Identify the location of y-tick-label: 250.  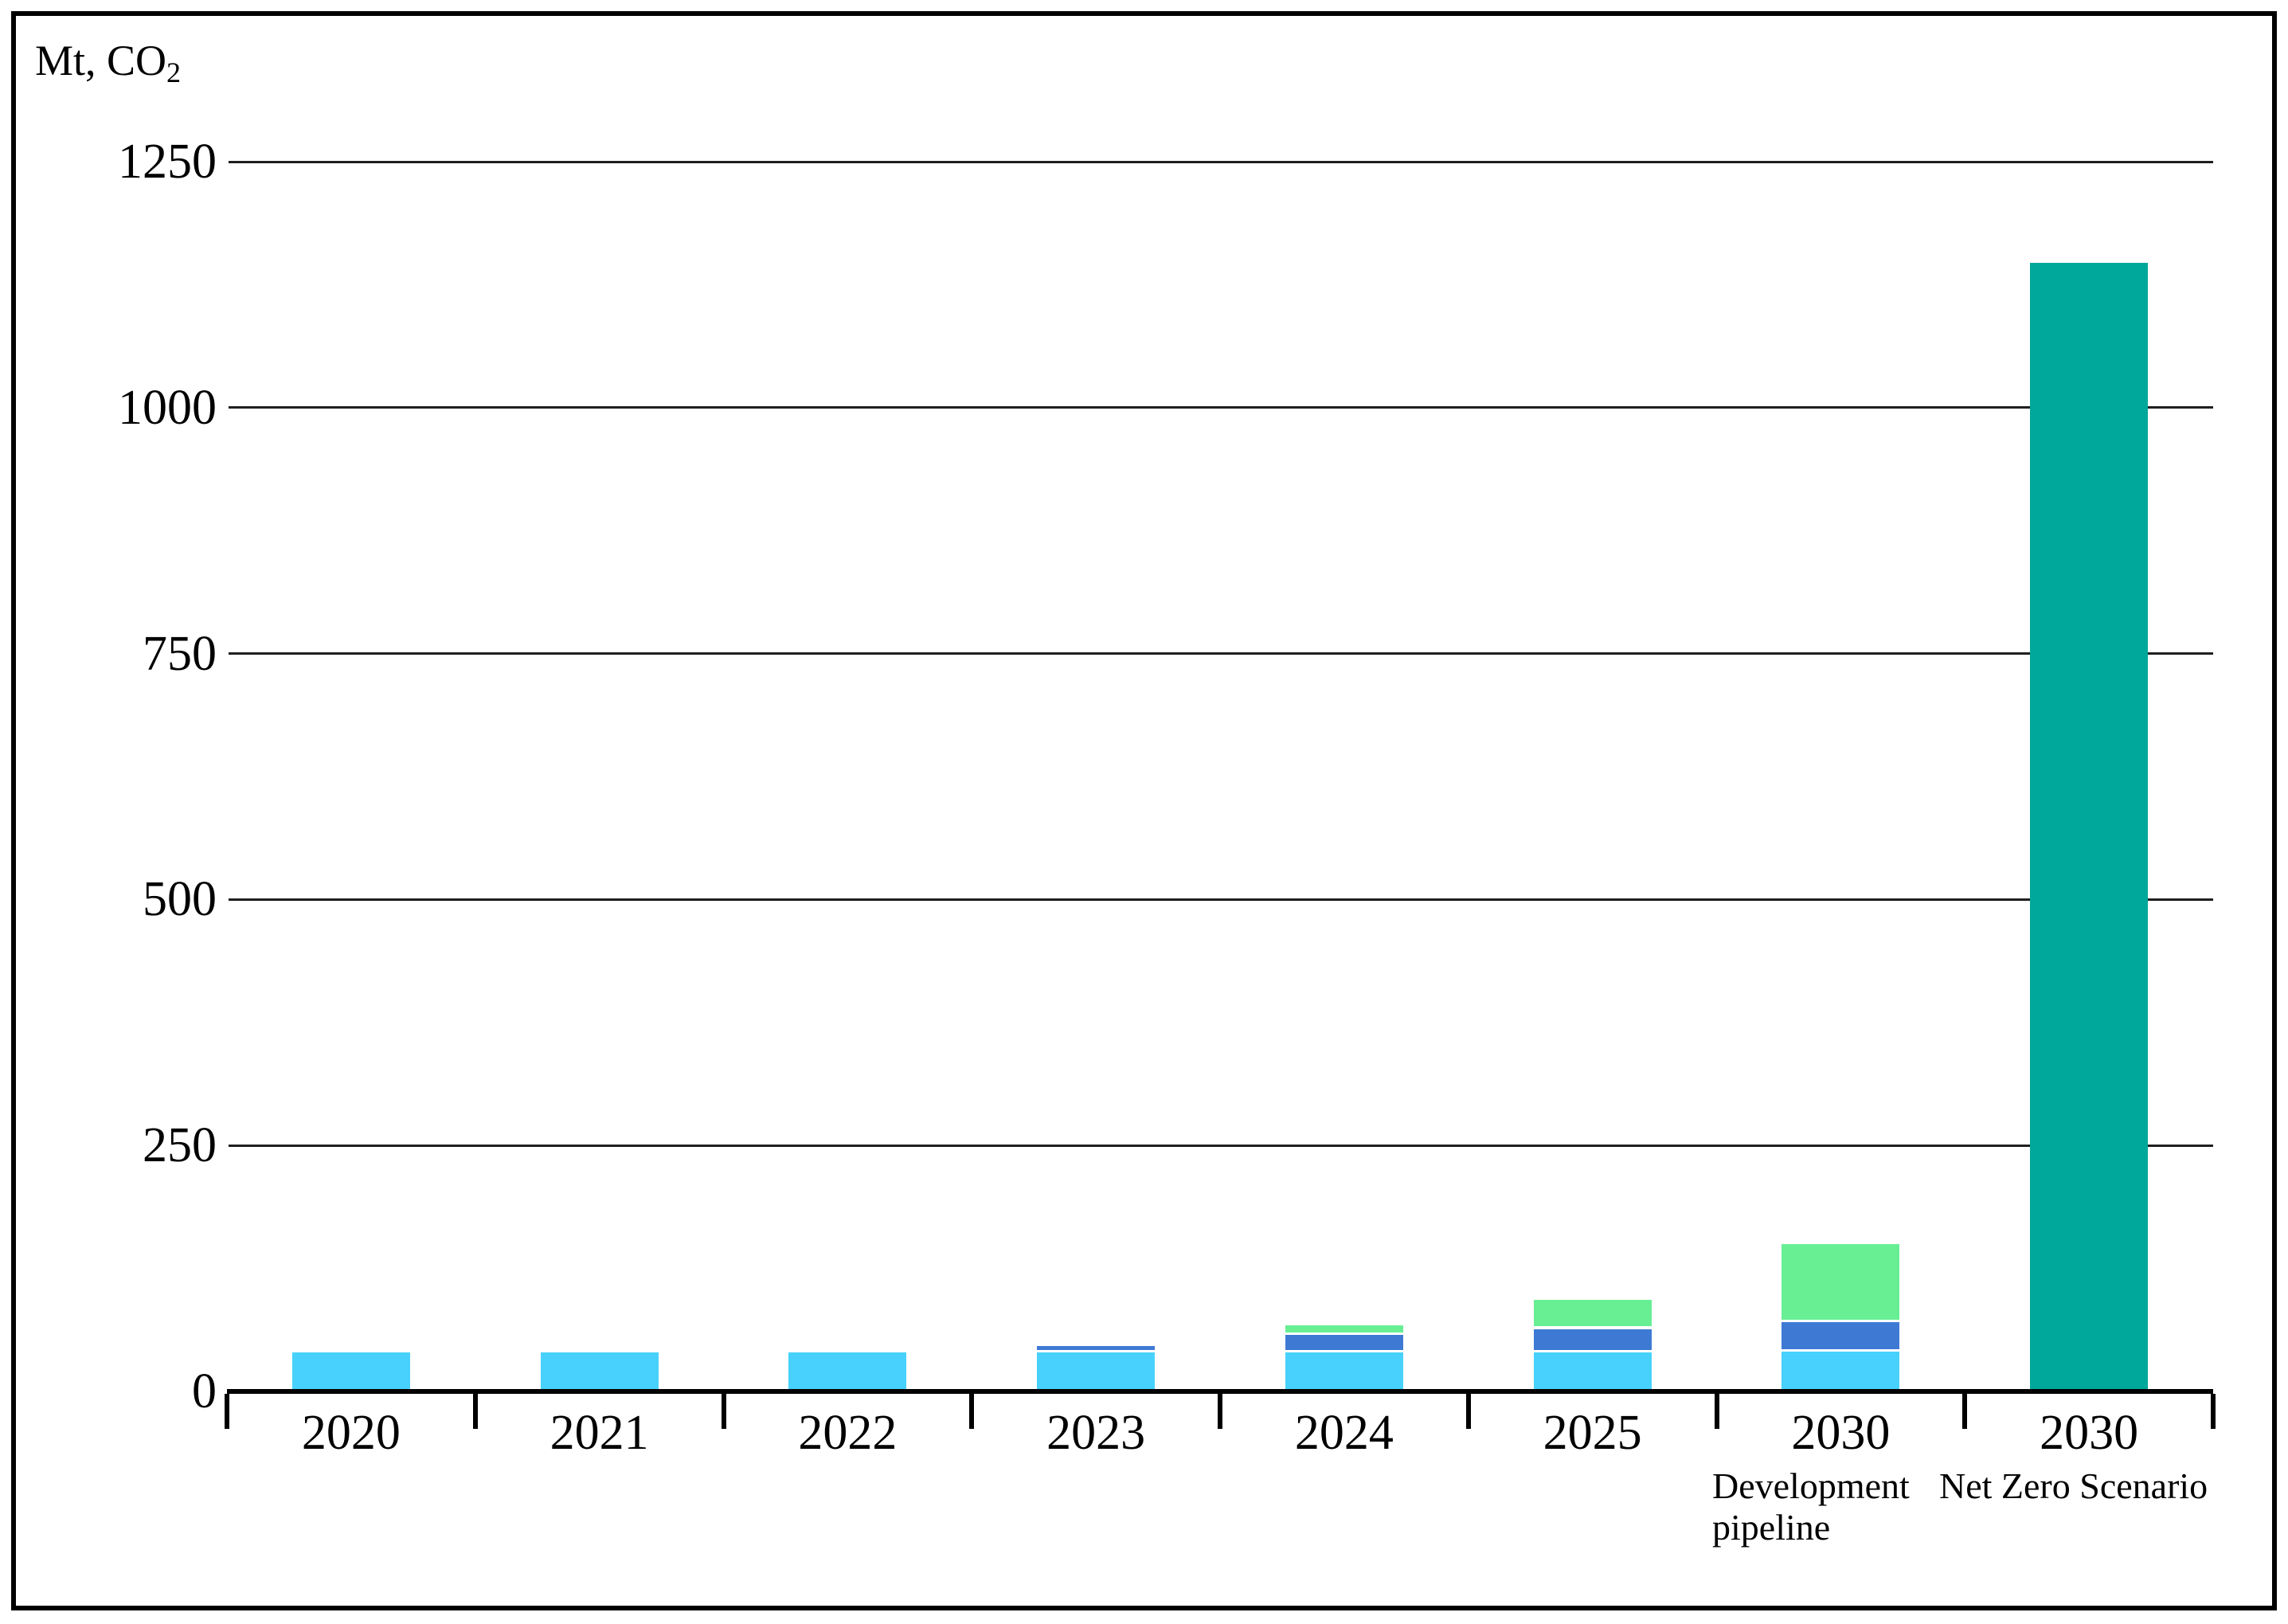
(180, 1145).